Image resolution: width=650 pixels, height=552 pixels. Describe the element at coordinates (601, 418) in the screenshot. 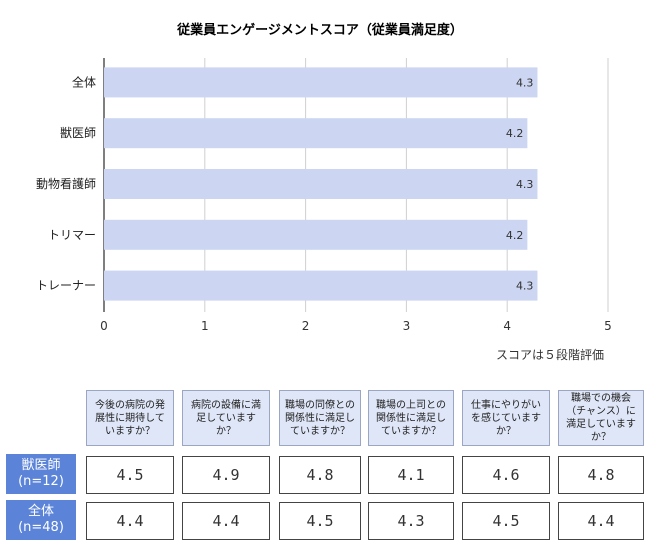

I see `question-header: 職場での機会（チャンス）に満足していますか？` at that location.